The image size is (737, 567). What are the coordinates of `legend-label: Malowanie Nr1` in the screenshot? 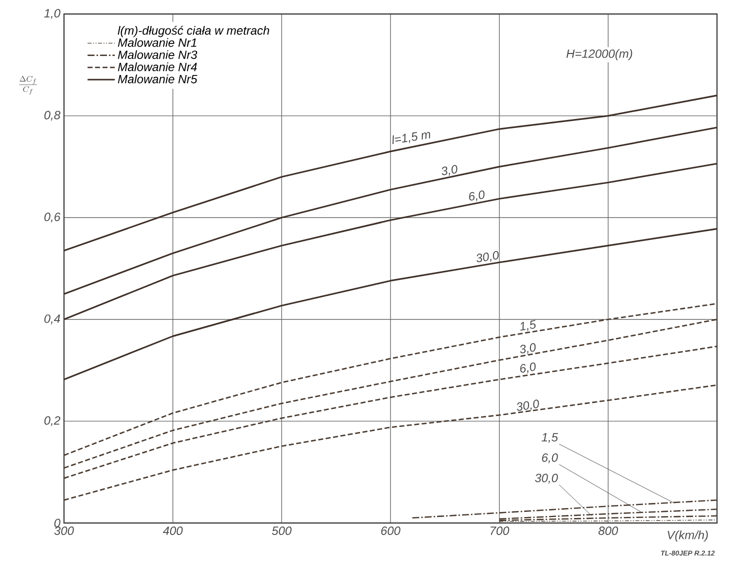 It's located at (157, 42).